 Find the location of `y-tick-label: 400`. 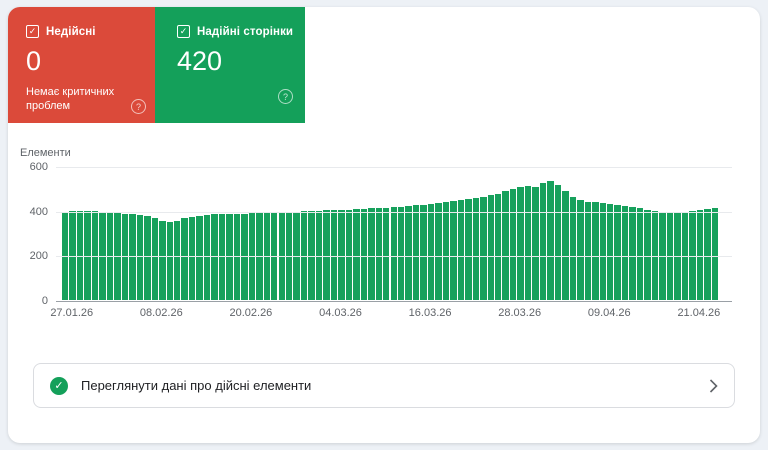

y-tick-label: 400 is located at coordinates (38, 211).